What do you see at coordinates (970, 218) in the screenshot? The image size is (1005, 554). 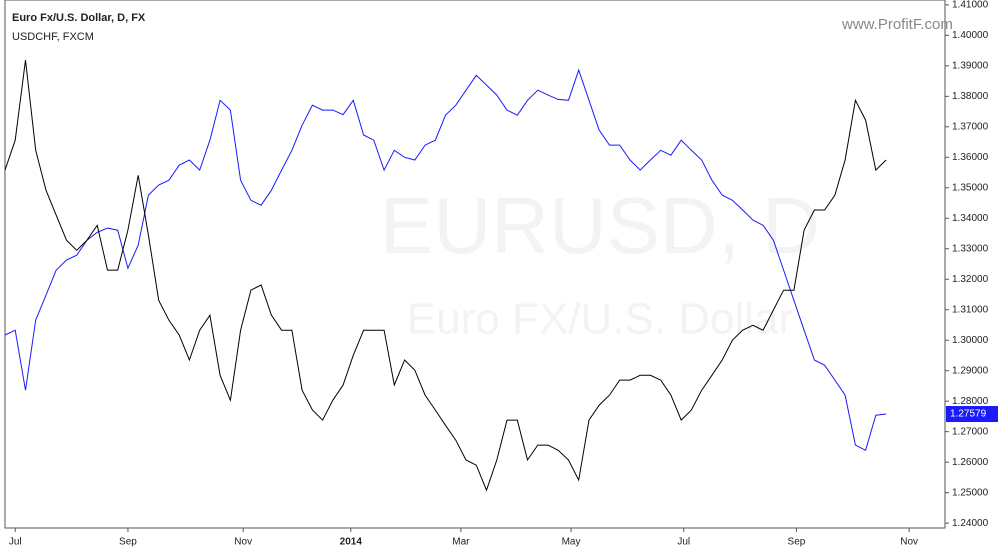 I see `y-tick-label: 1.34000` at bounding box center [970, 218].